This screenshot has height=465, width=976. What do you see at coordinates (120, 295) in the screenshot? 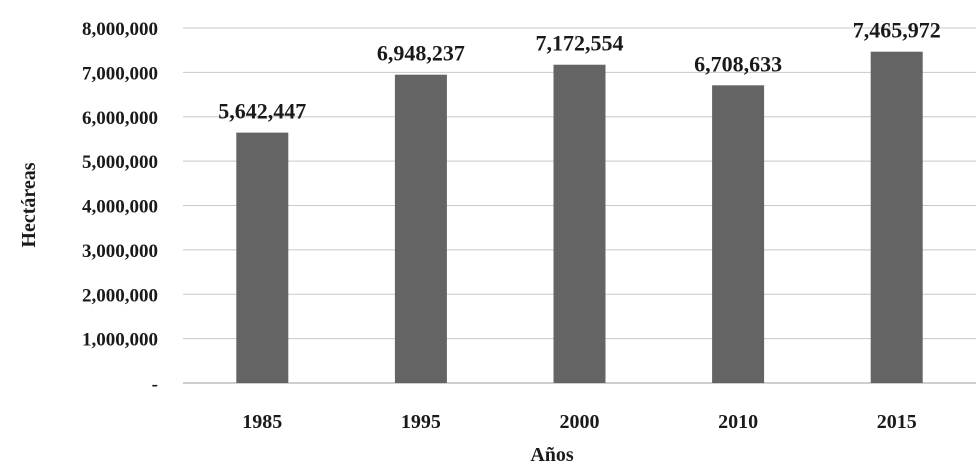
I see `y-tick-label: 2,000,000` at bounding box center [120, 295].